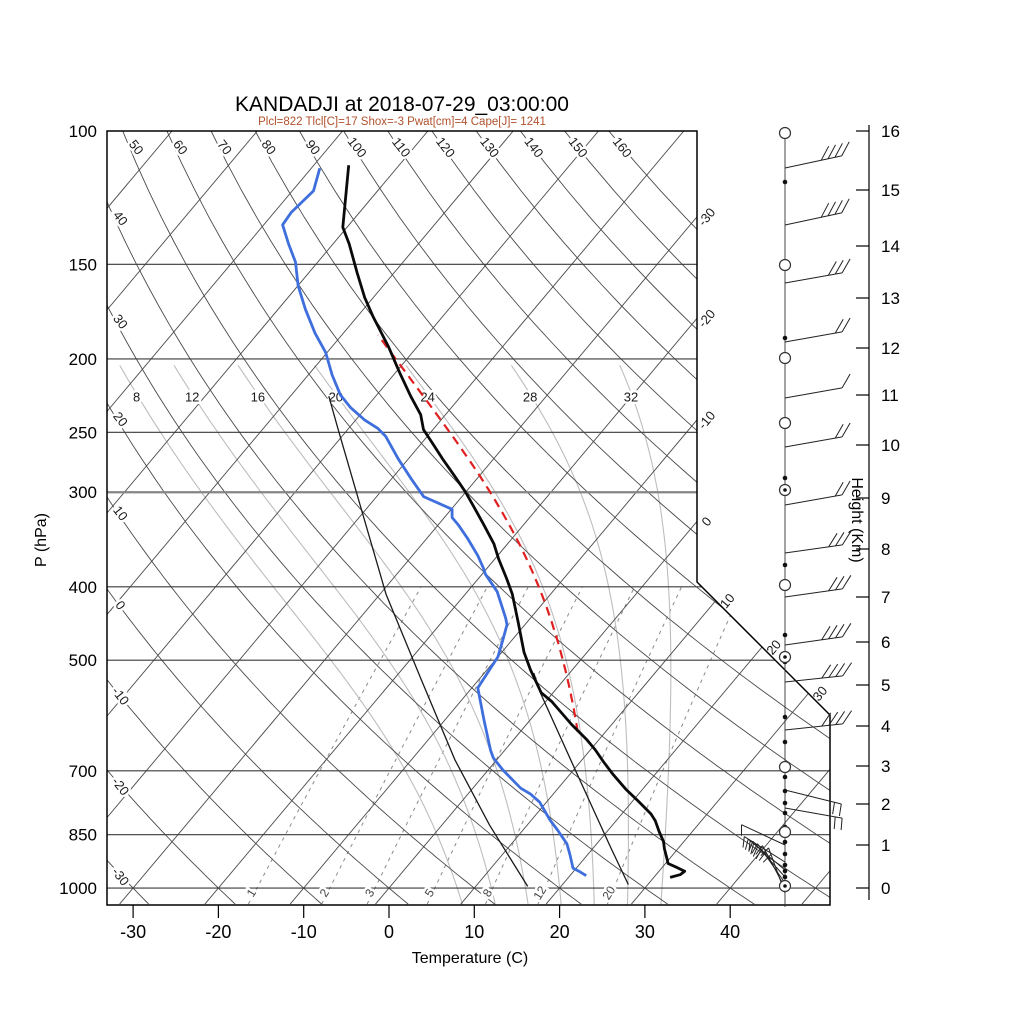  What do you see at coordinates (470, 958) in the screenshot?
I see `temperature-axis-title: Temperature (C)` at bounding box center [470, 958].